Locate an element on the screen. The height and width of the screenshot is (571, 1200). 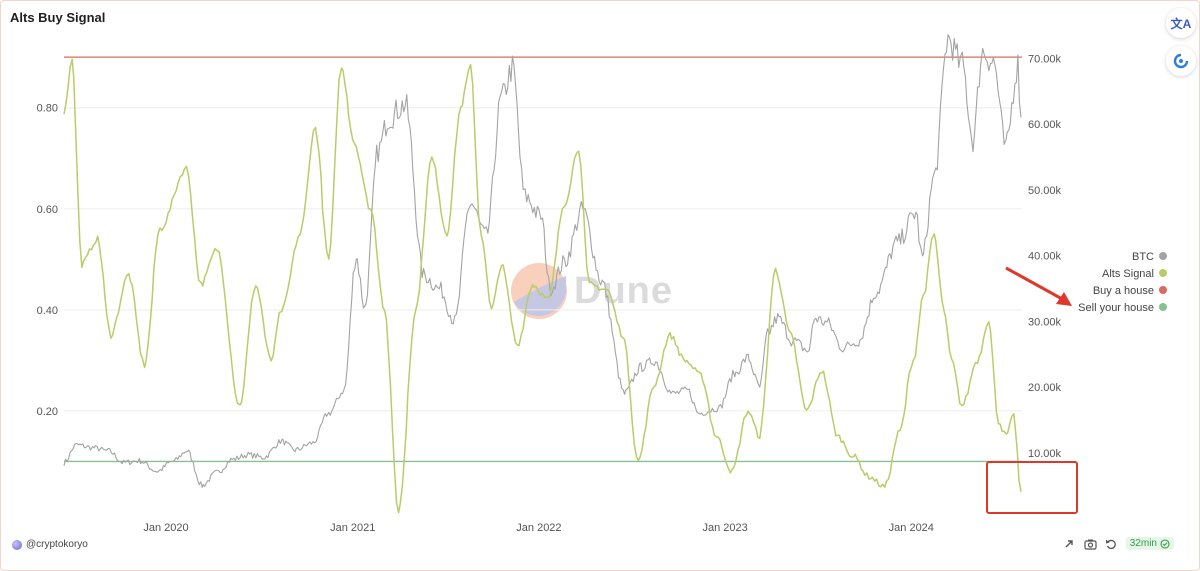
author-credit: @cryptokoryo is located at coordinates (50, 544).